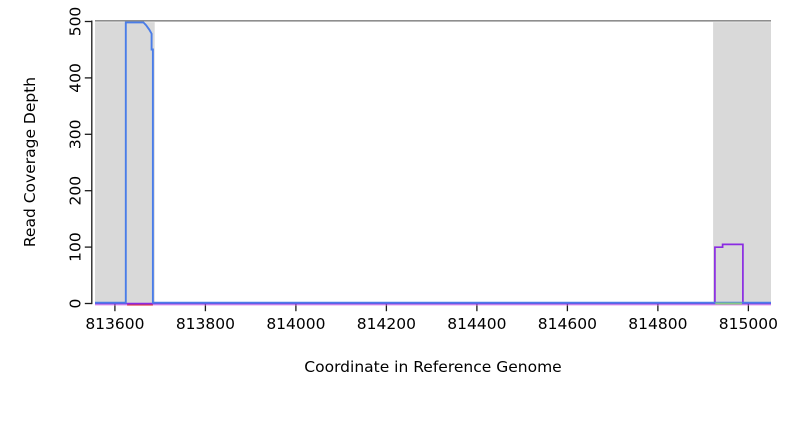 The image size is (792, 432). What do you see at coordinates (433, 274) in the screenshot?
I see `series-unique-bottom` at bounding box center [433, 274].